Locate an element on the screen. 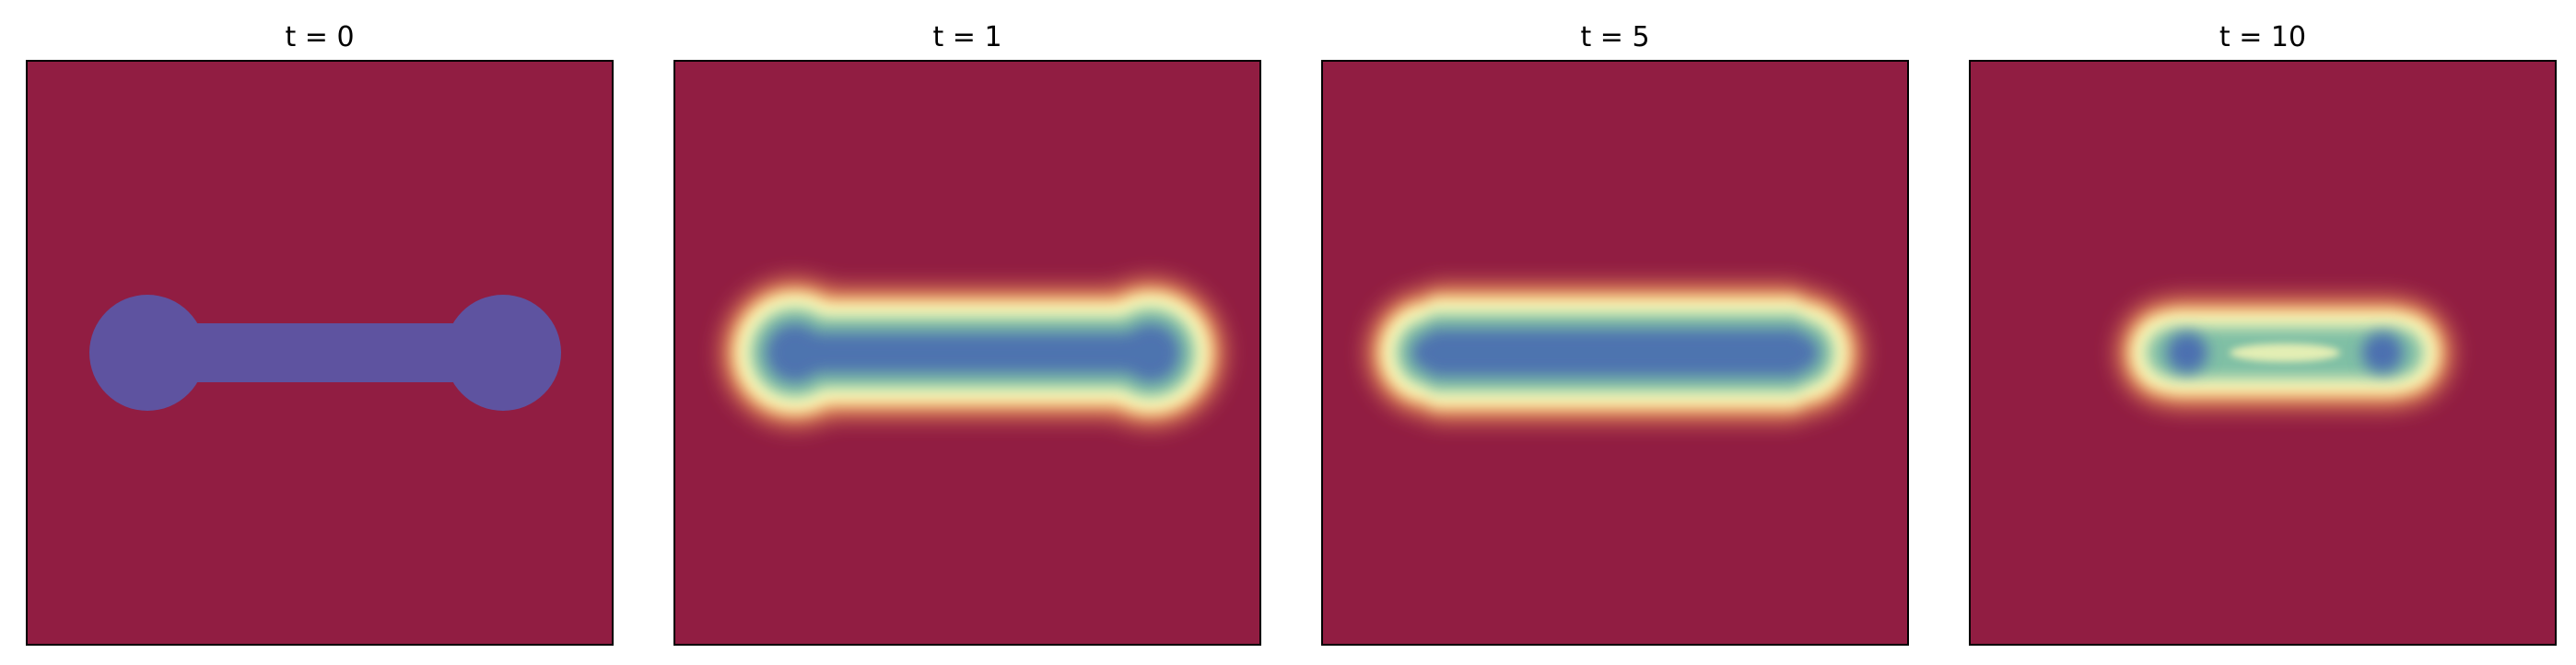 The width and height of the screenshot is (2576, 665). dumbbell-region is located at coordinates (325, 353).